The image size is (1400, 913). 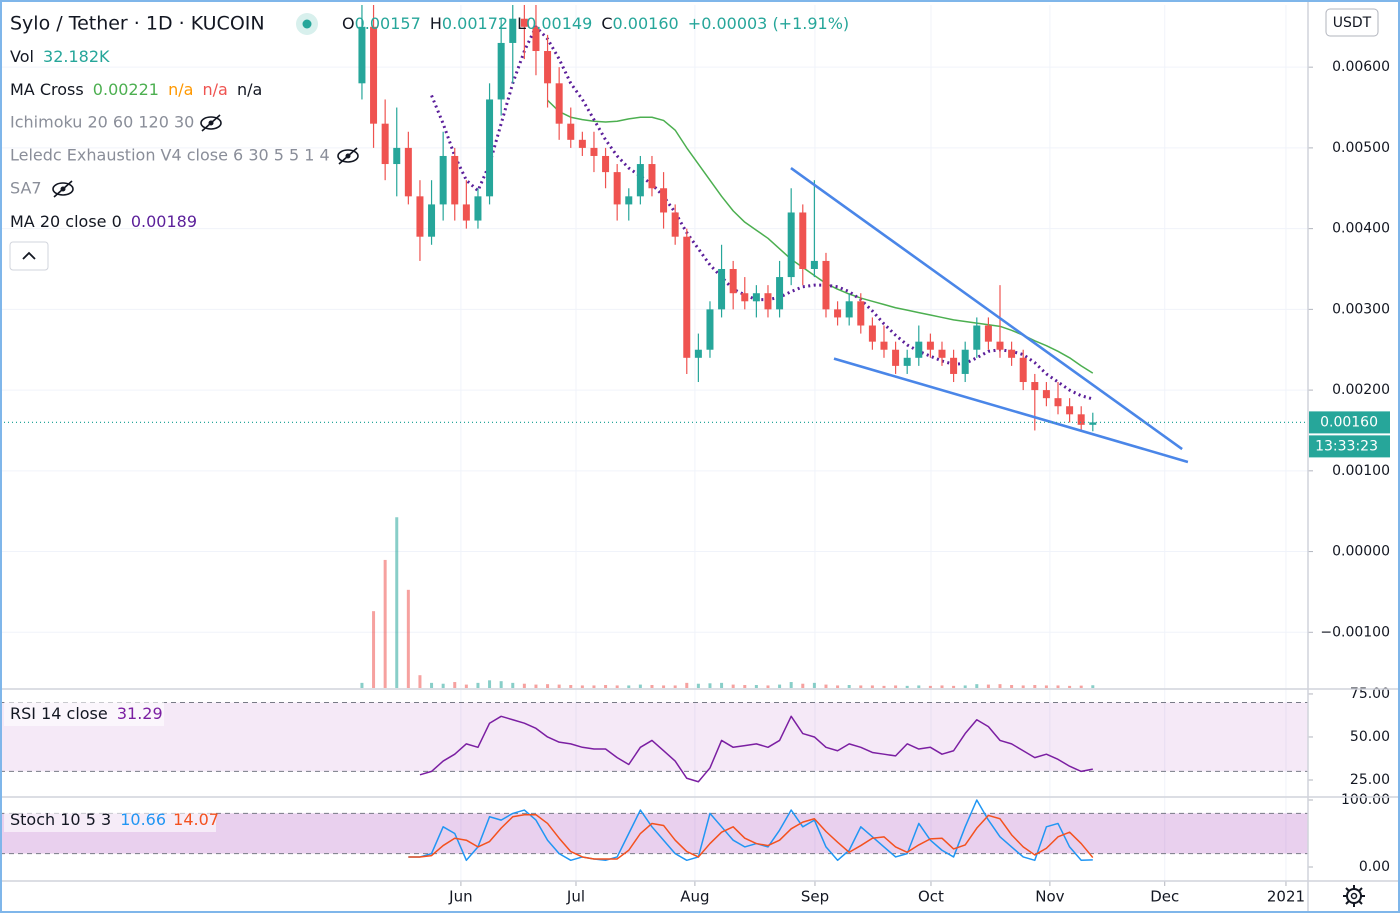 What do you see at coordinates (559, 23) in the screenshot?
I see `ohlc-value: 0.00149` at bounding box center [559, 23].